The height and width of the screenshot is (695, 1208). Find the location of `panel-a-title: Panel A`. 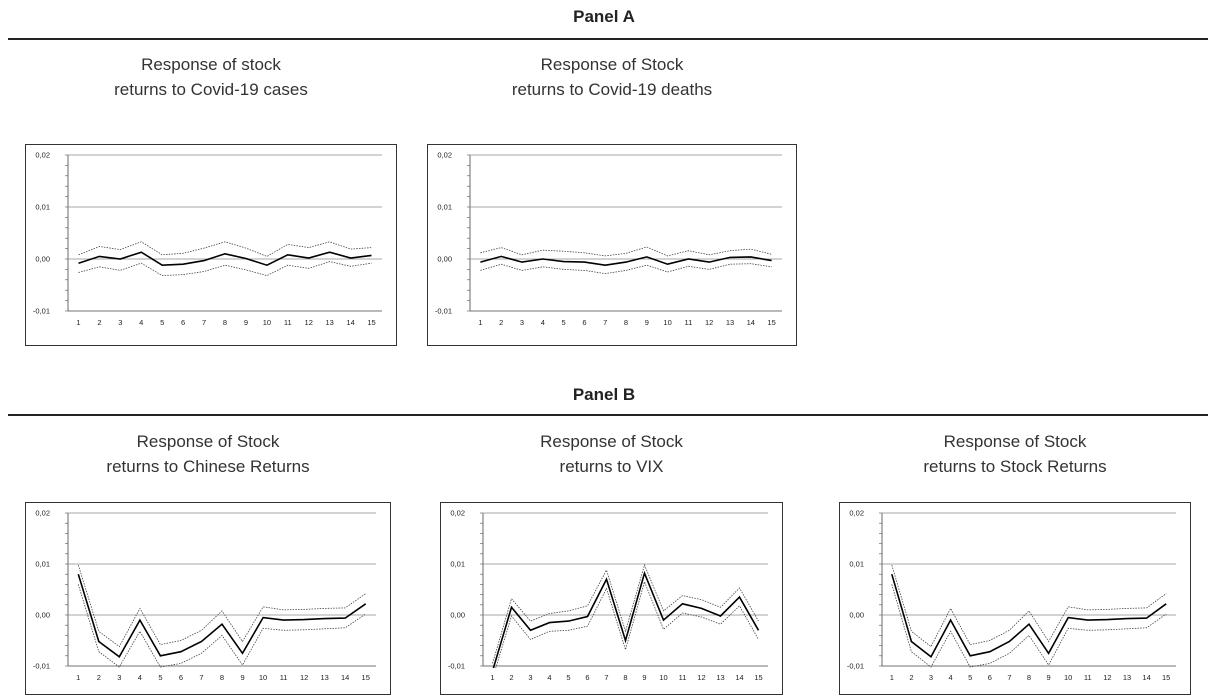

panel-a-title: Panel A is located at coordinates (604, 16).